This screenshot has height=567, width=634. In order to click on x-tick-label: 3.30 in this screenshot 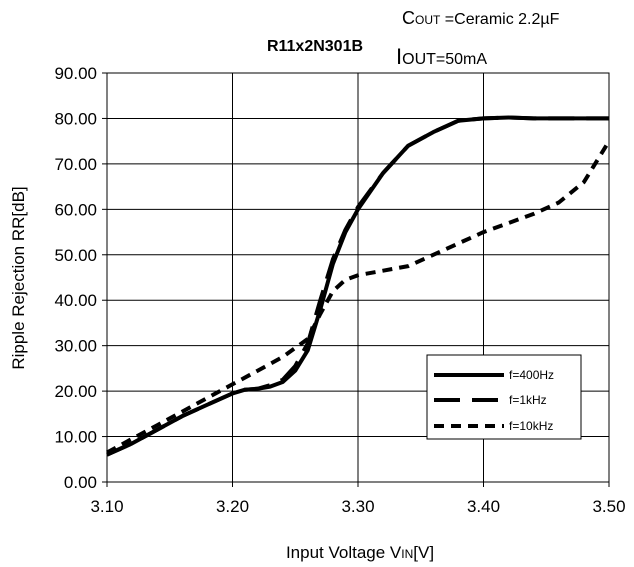, I will do `click(357, 506)`.